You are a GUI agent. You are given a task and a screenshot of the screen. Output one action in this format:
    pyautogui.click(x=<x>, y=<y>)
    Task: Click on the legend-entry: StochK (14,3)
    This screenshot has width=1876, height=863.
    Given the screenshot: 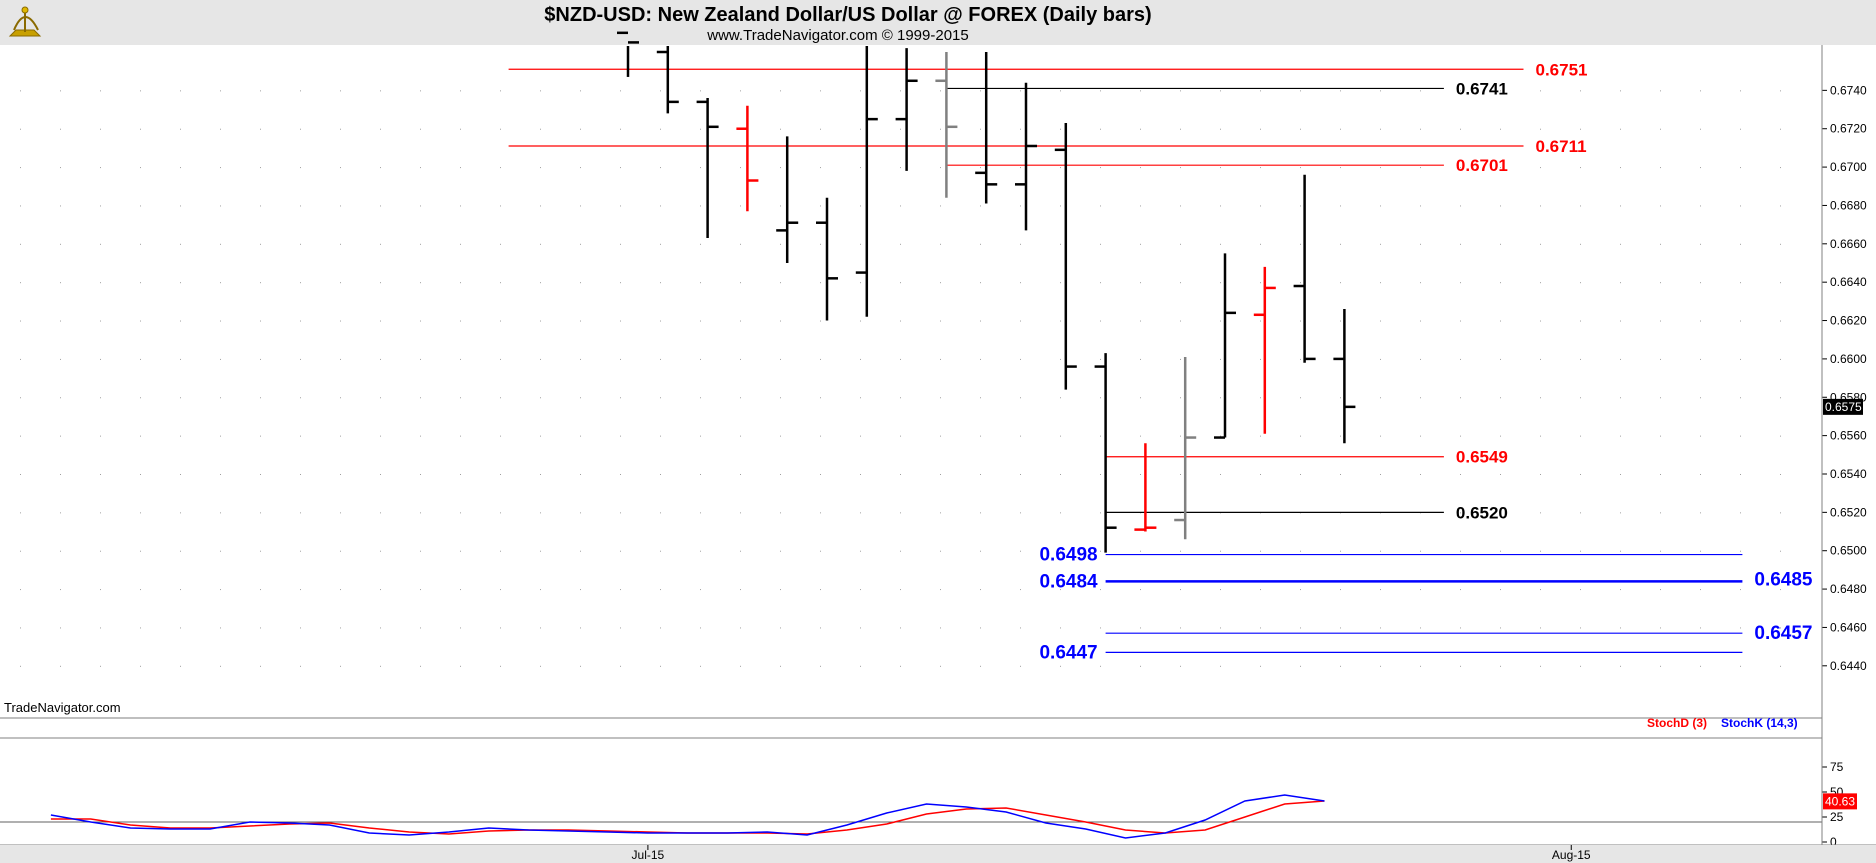 What is the action you would take?
    pyautogui.click(x=1759, y=723)
    